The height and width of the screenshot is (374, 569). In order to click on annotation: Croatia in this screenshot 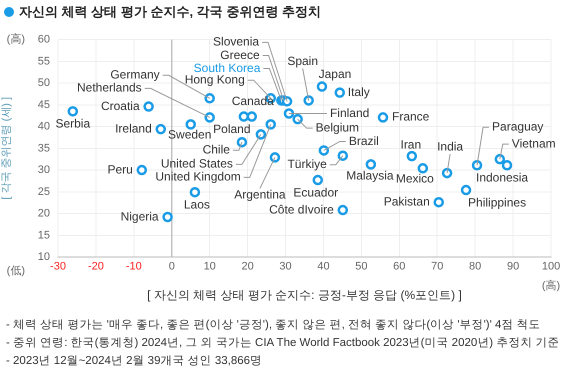, I will do `click(120, 105)`.